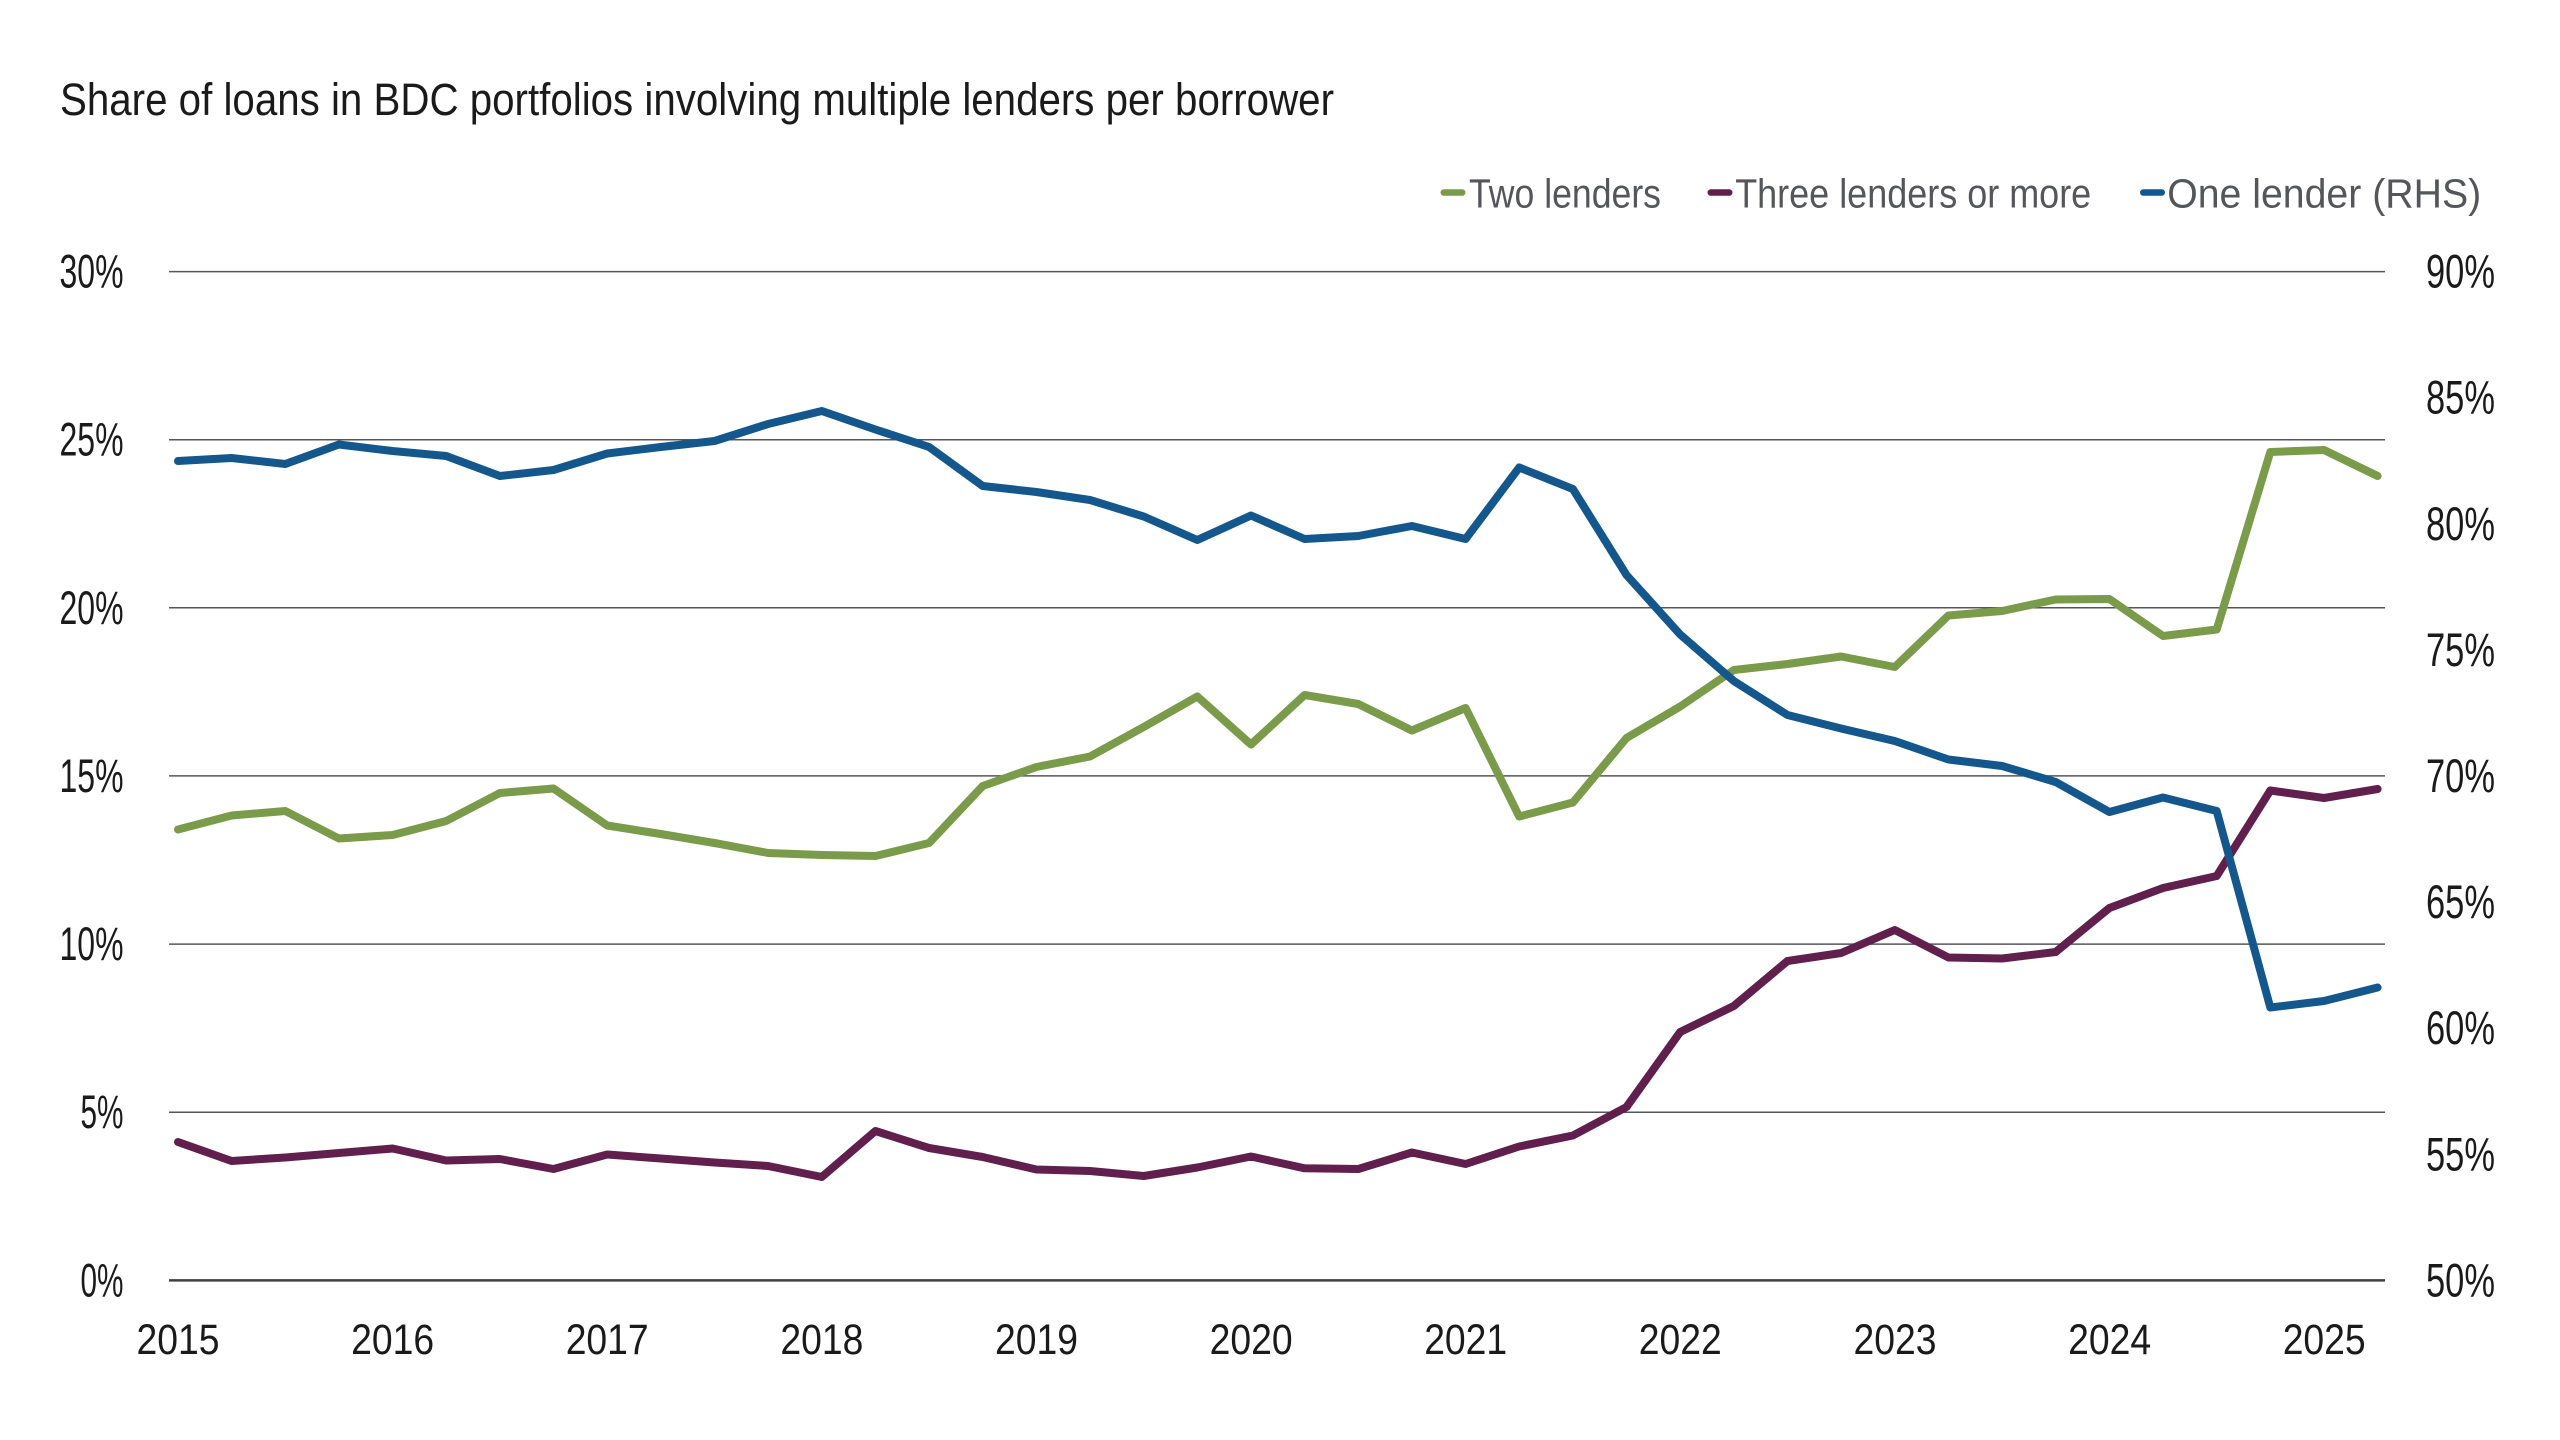  Describe the element at coordinates (2460, 1280) in the screenshot. I see `svg-text: 50%` at that location.